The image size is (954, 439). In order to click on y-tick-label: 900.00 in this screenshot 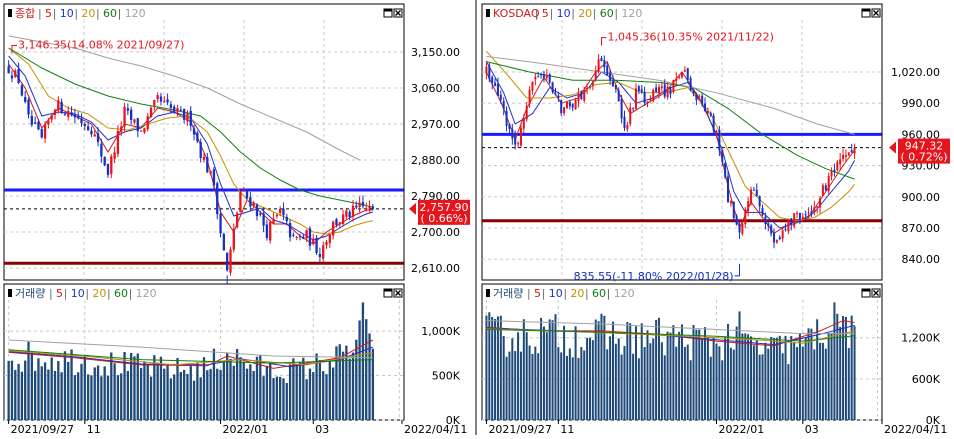, I will do `click(921, 197)`.